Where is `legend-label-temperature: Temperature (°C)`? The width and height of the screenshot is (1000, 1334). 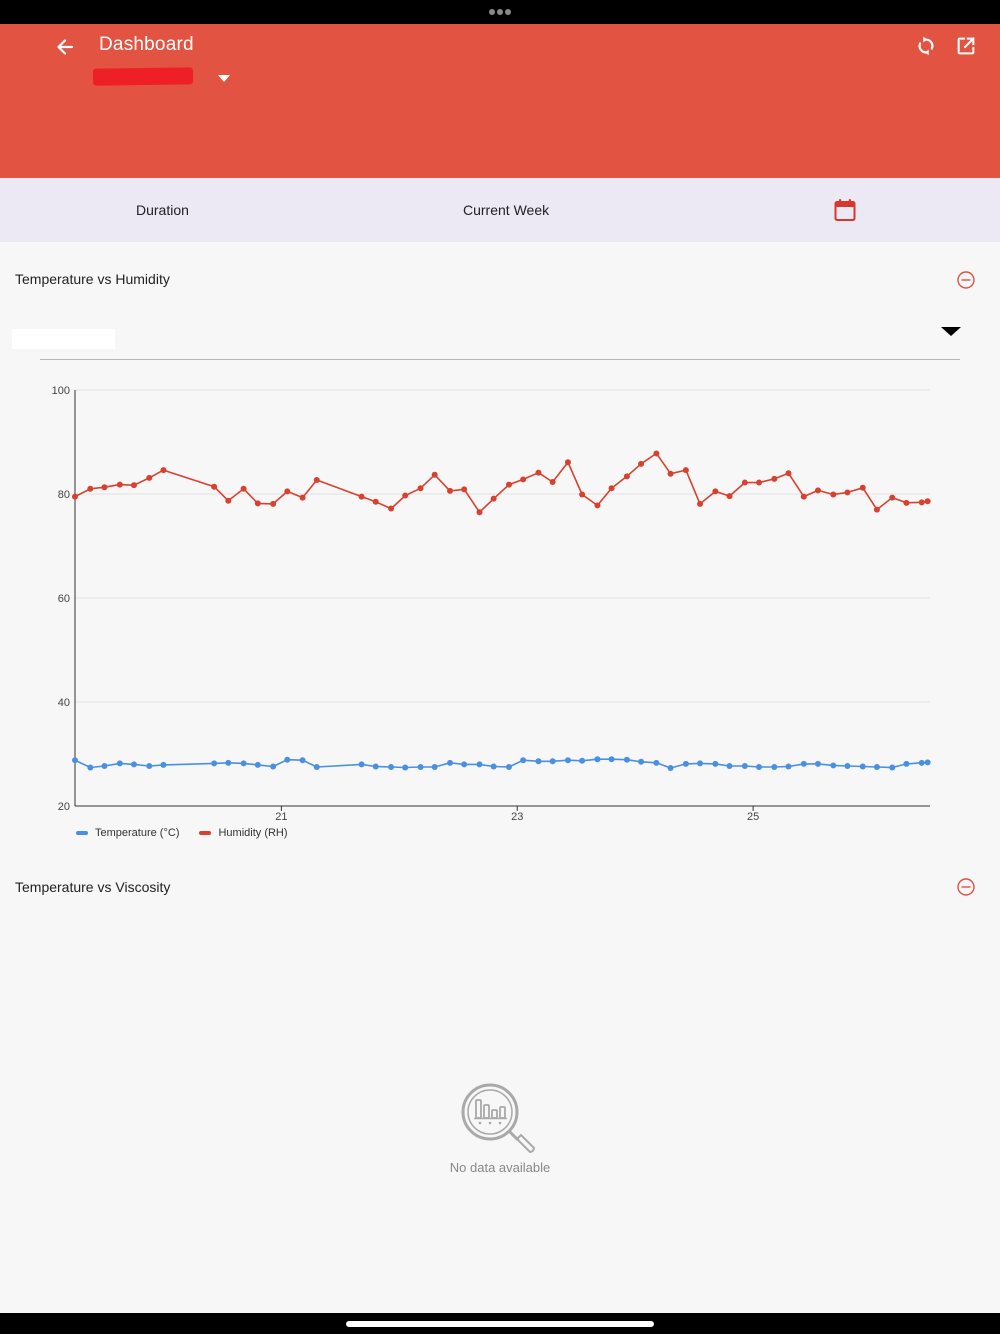 legend-label-temperature: Temperature (°C) is located at coordinates (137, 833).